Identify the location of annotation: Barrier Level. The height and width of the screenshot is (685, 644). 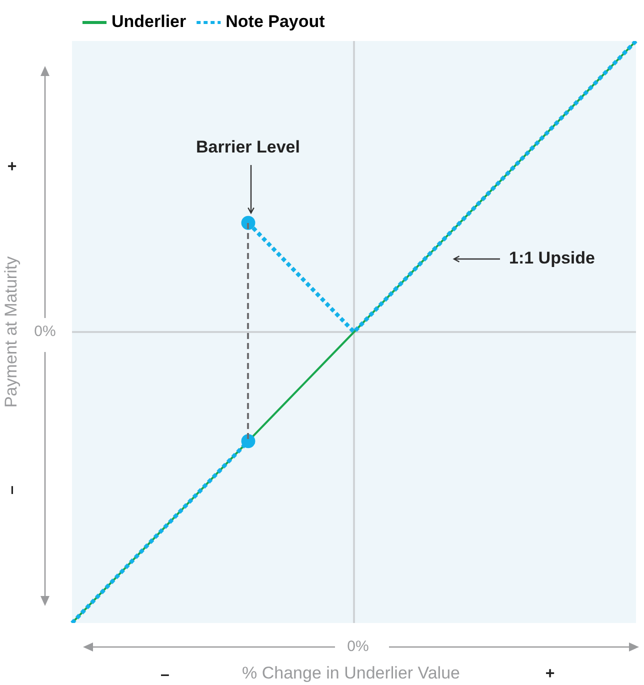
(248, 147).